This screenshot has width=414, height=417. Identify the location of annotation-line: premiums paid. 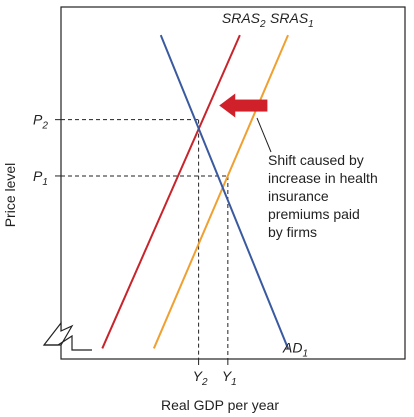
(314, 214).